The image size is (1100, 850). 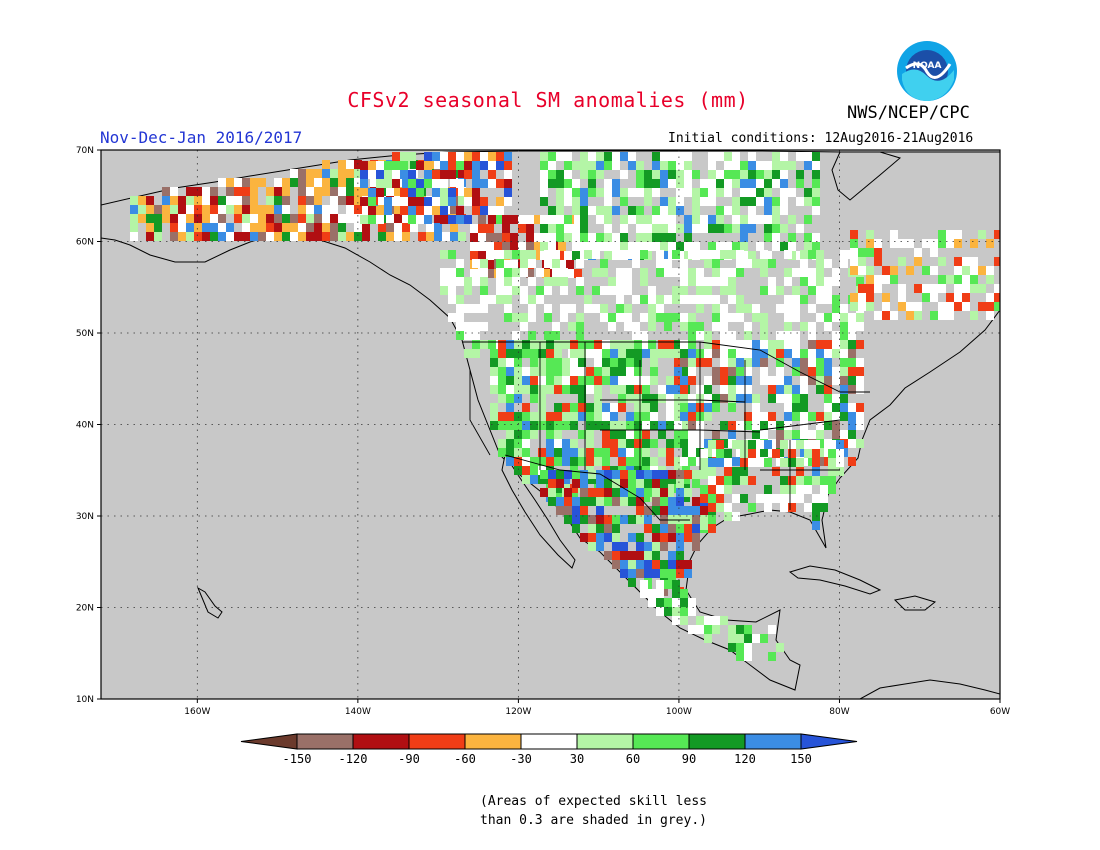 What do you see at coordinates (85, 243) in the screenshot?
I see `lat-label: 60N` at bounding box center [85, 243].